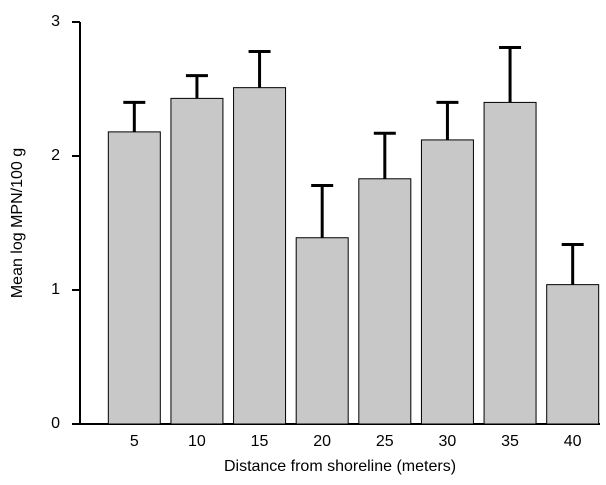 The image size is (606, 485). What do you see at coordinates (385, 441) in the screenshot?
I see `x-tick-label: 25` at bounding box center [385, 441].